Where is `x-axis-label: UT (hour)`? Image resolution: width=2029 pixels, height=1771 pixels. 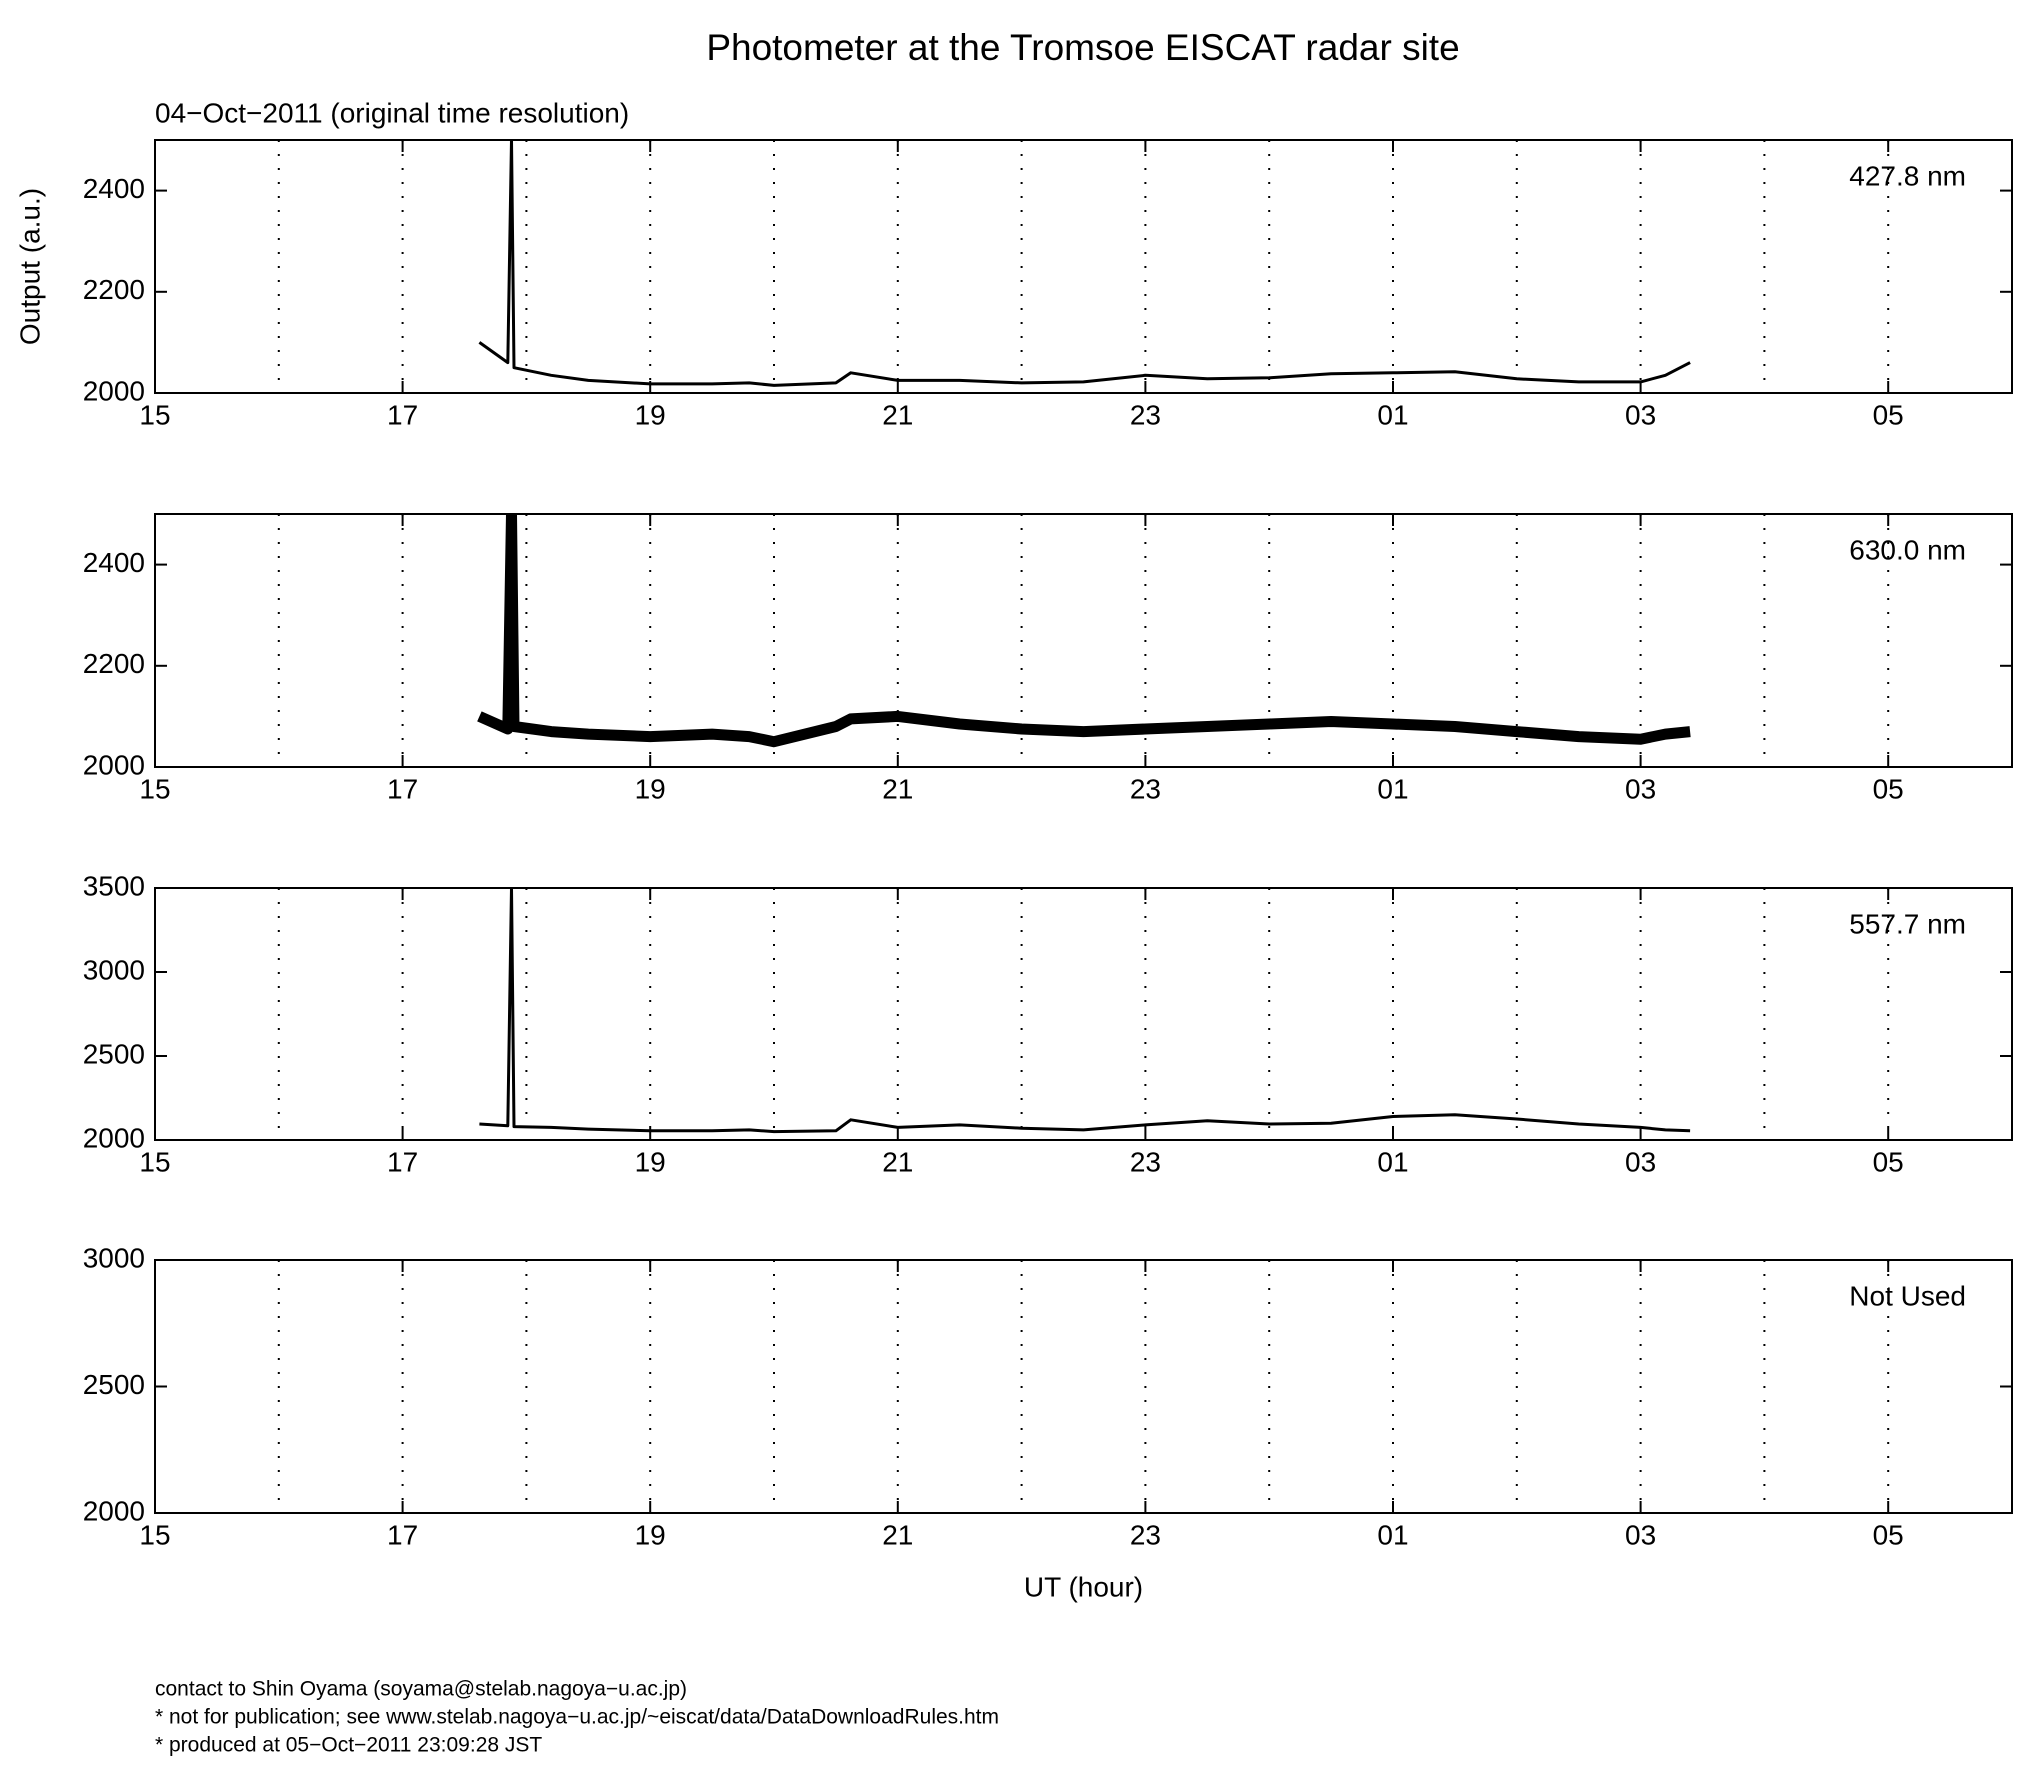 x-axis-label: UT (hour) is located at coordinates (1083, 1586).